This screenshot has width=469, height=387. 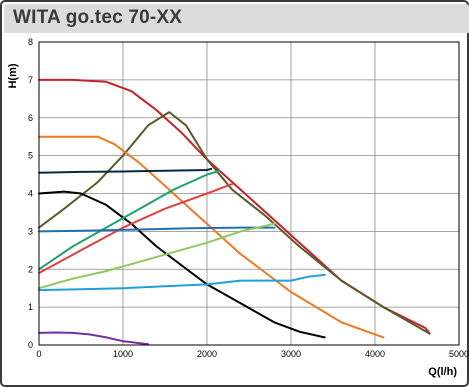 What do you see at coordinates (30, 156) in the screenshot?
I see `y-tick-label: 5` at bounding box center [30, 156].